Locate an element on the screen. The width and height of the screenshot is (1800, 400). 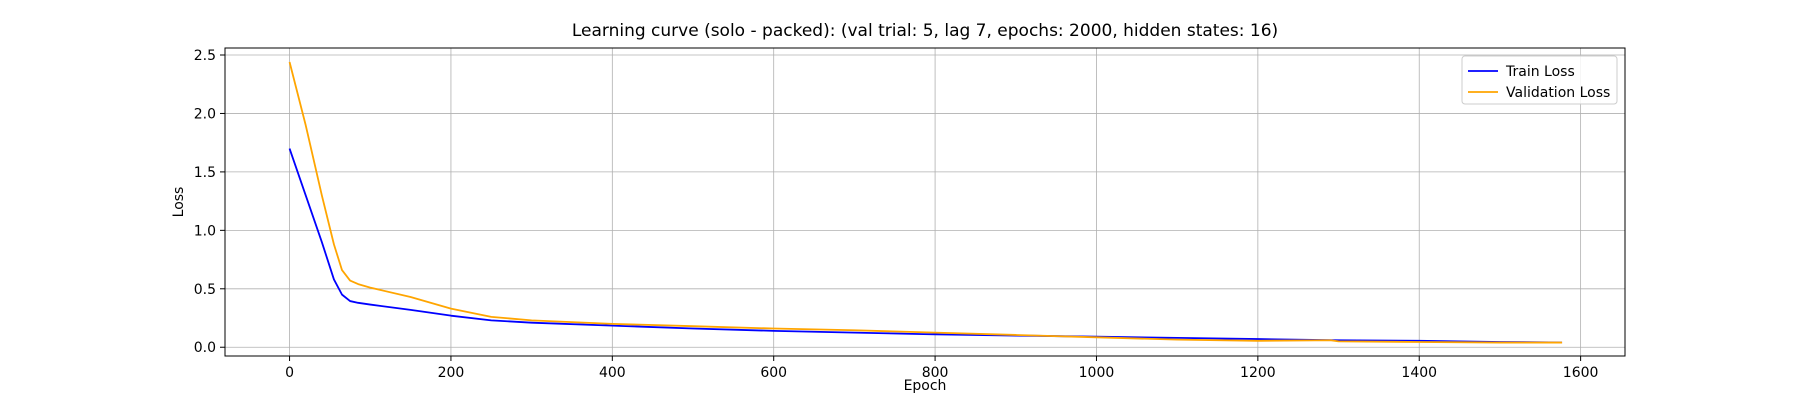
x-tick-label: 800 is located at coordinates (935, 373).